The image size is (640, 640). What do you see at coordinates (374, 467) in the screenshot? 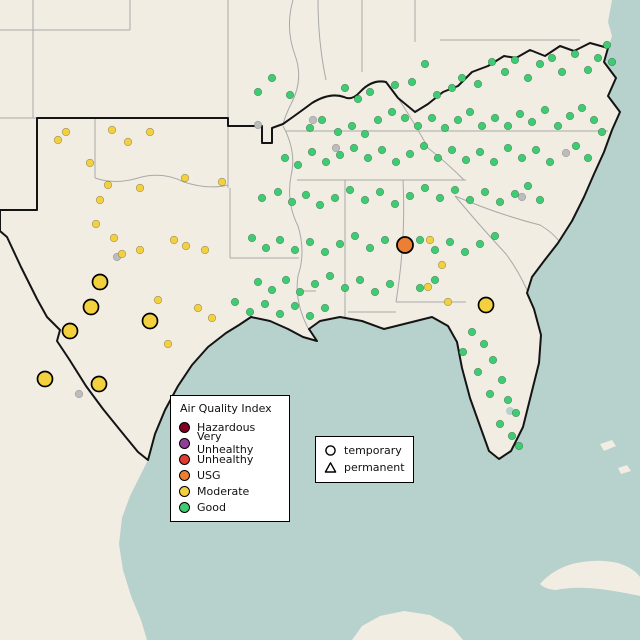
I see `legend-item-label: permanent` at bounding box center [374, 467].